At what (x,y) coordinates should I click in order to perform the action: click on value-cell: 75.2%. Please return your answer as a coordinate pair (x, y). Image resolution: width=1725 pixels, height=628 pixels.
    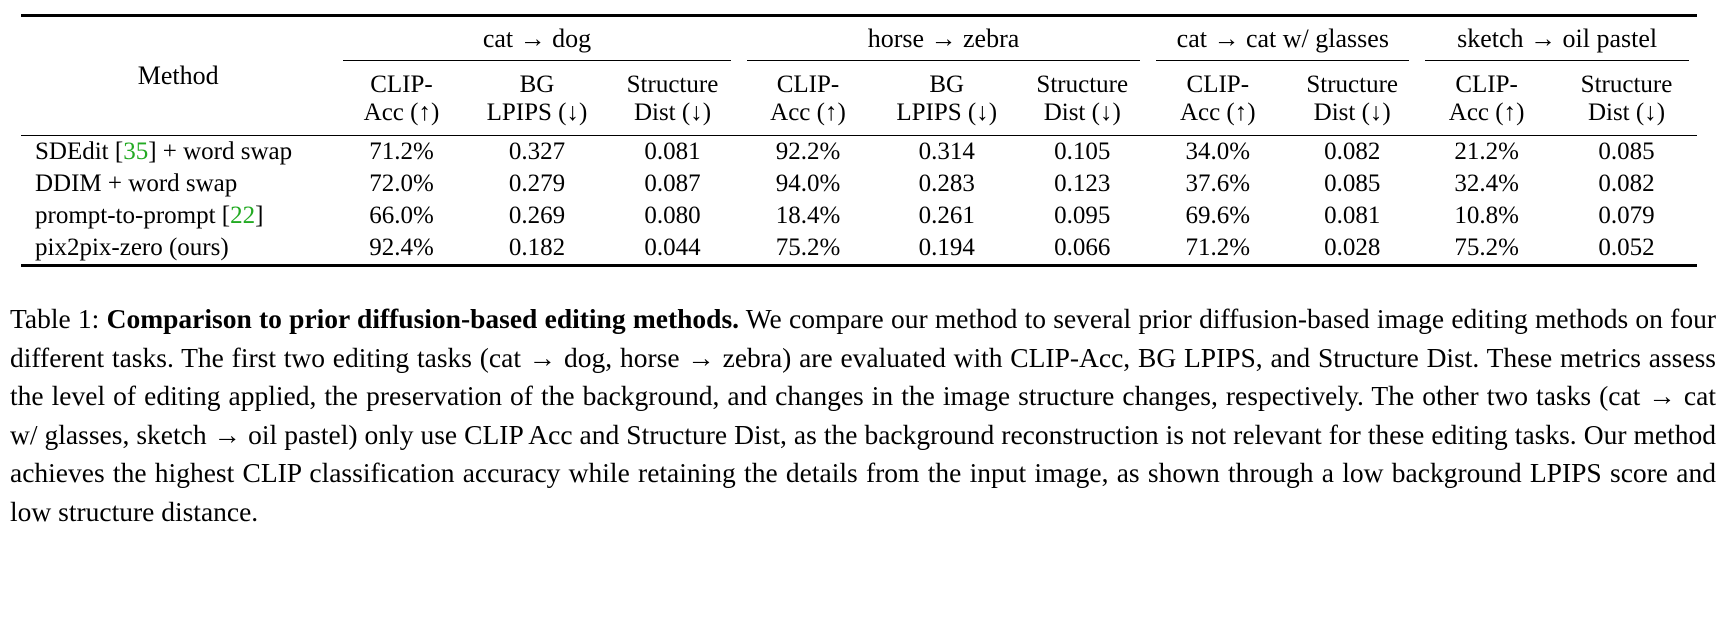
    Looking at the image, I should click on (808, 247).